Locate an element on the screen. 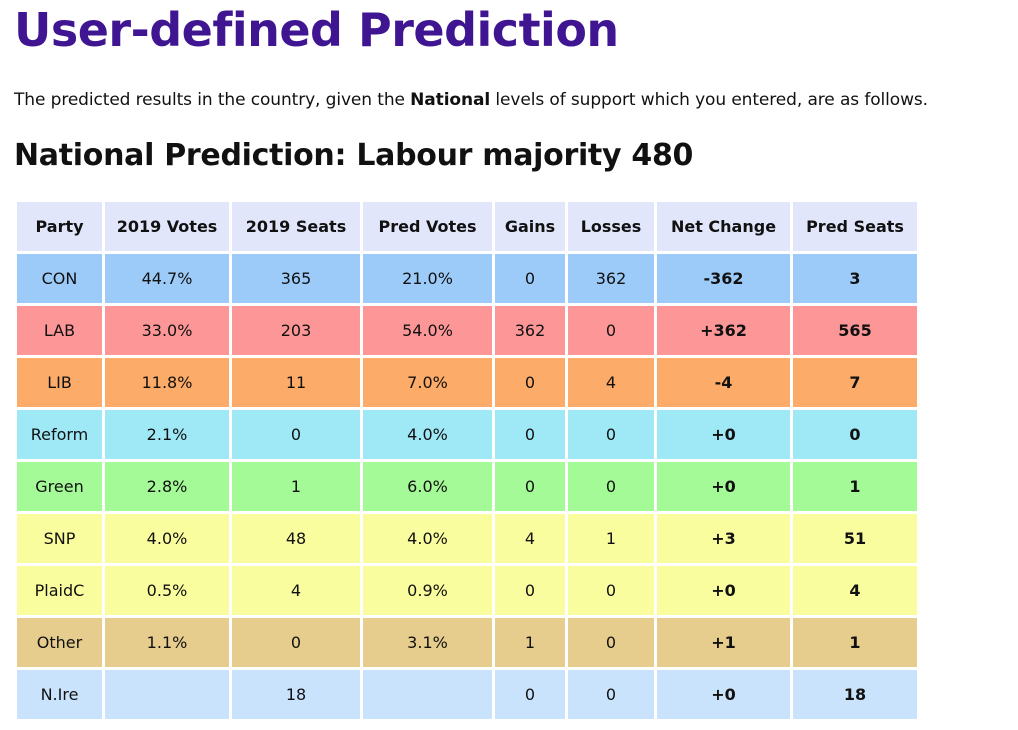  cell-party: Green is located at coordinates (59, 486).